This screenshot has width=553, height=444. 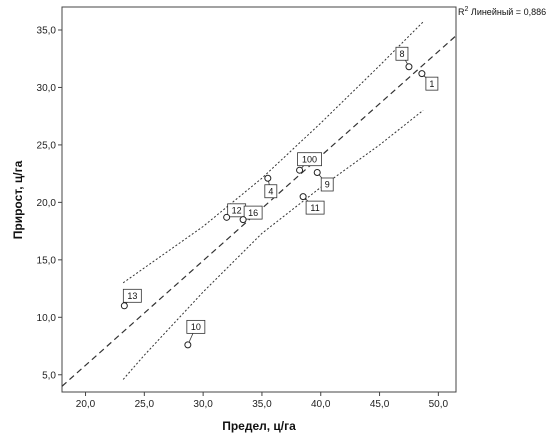 I want to click on x-axis-title: Предел, ц/га, so click(x=259, y=426).